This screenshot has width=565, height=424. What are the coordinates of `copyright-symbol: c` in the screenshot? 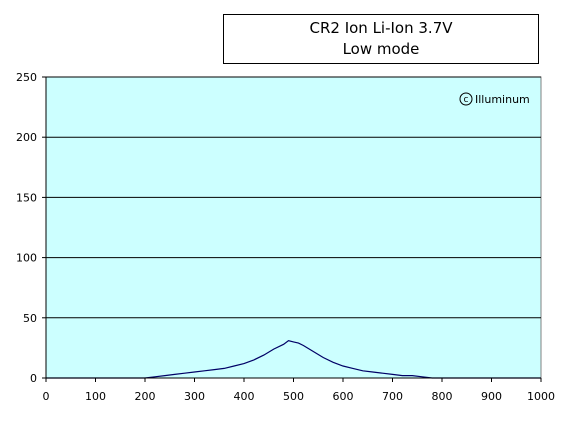 It's located at (466, 100).